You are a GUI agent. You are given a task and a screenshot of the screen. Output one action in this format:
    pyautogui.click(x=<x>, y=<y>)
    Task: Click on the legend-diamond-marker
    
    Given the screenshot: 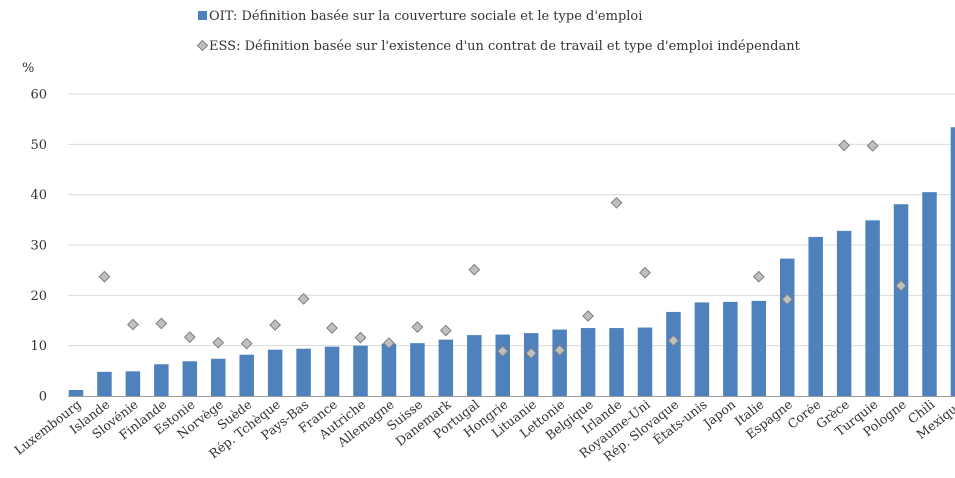 What is the action you would take?
    pyautogui.click(x=202, y=45)
    